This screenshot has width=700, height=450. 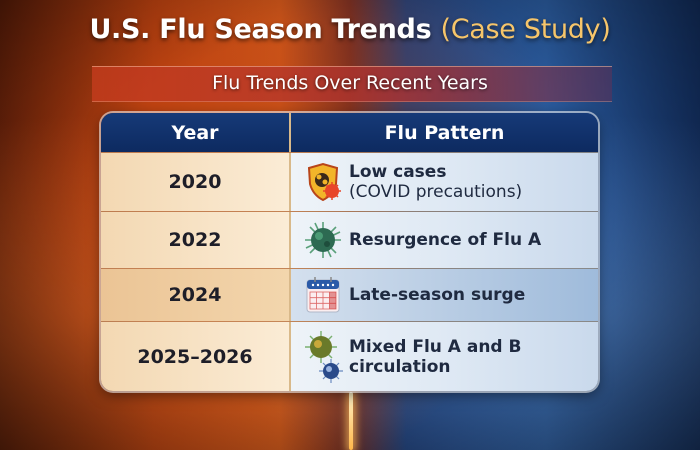 I want to click on pattern-cell: Resurgence of Flu A, so click(x=444, y=240).